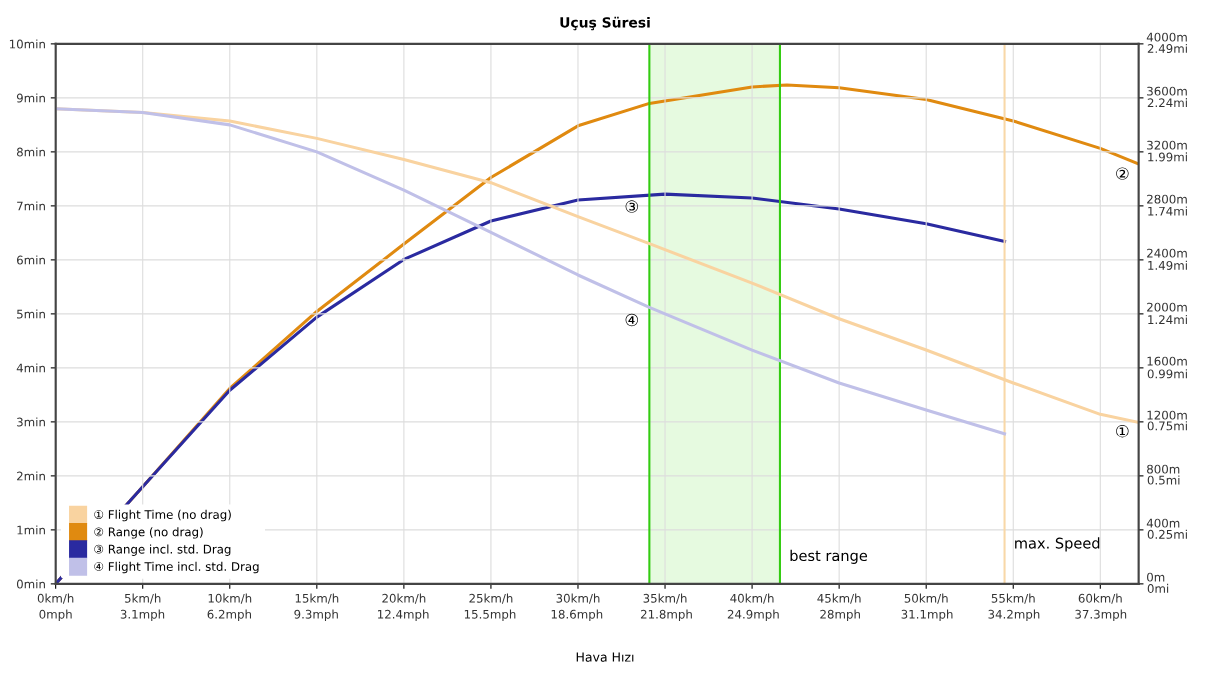 This screenshot has width=1210, height=675. What do you see at coordinates (31, 422) in the screenshot?
I see `y-tick-label: 3min` at bounding box center [31, 422].